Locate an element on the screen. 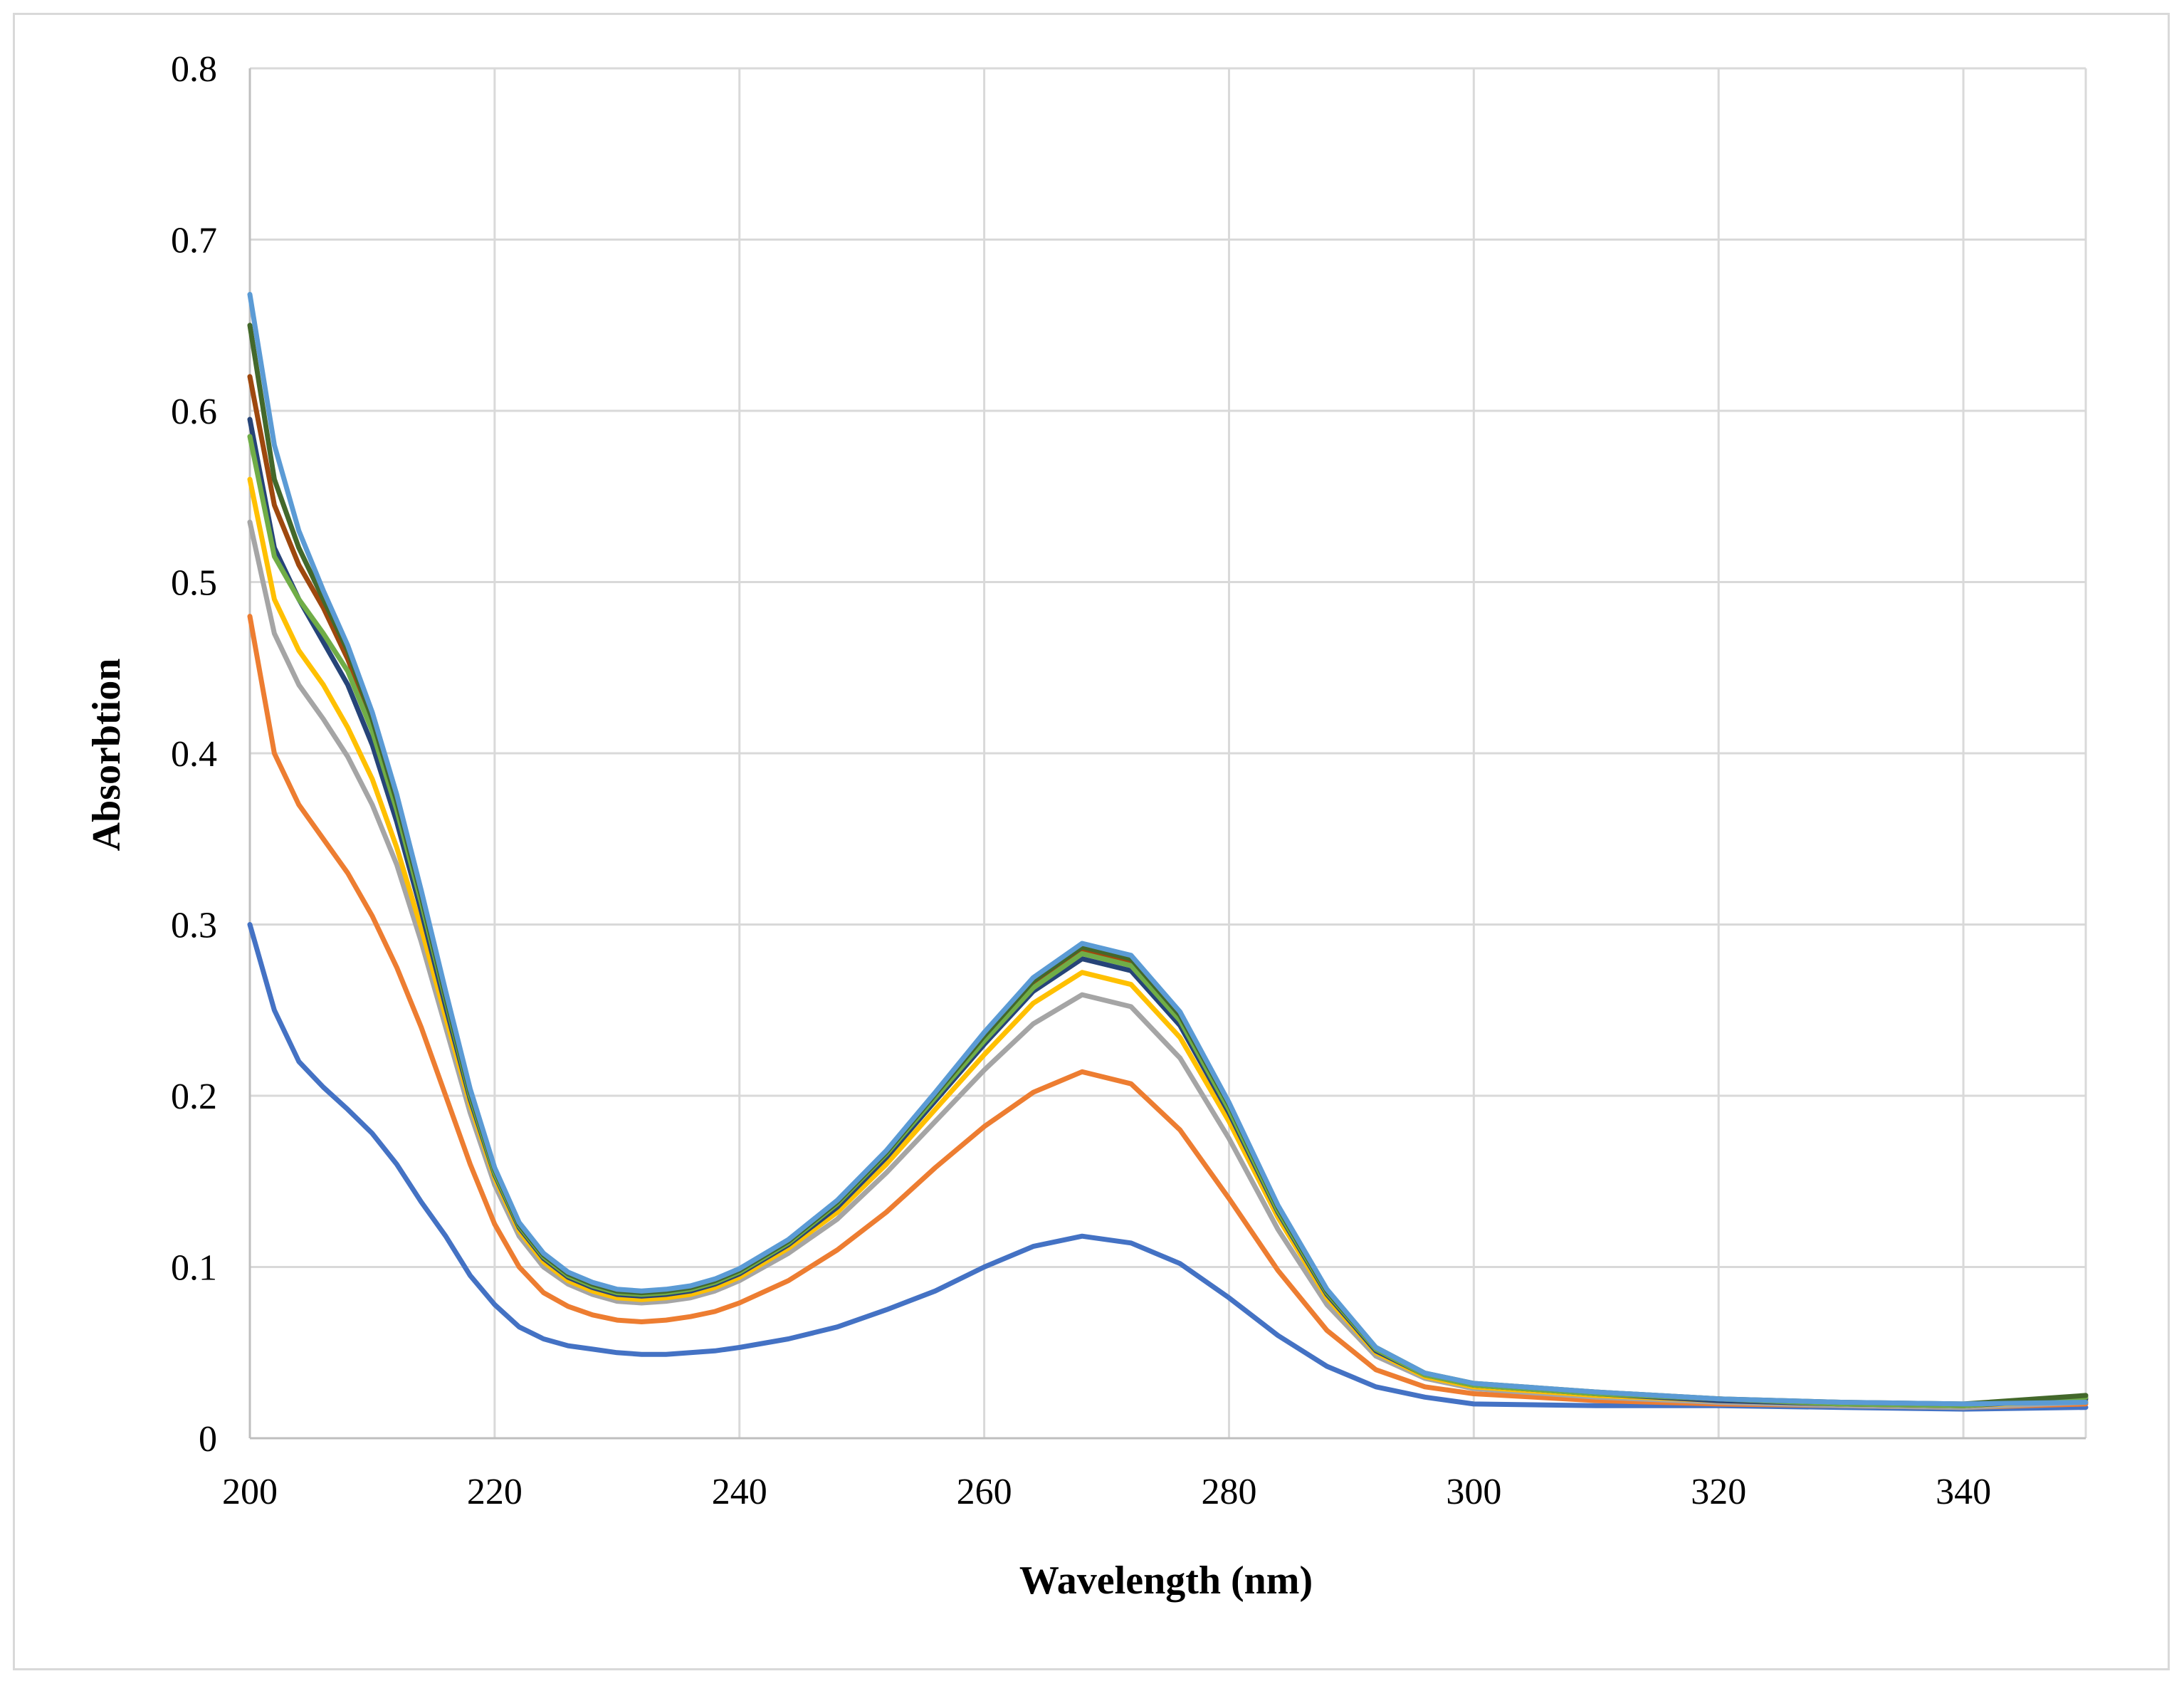 The image size is (2184, 1686). x-tick-label: 280 is located at coordinates (1228, 1492).